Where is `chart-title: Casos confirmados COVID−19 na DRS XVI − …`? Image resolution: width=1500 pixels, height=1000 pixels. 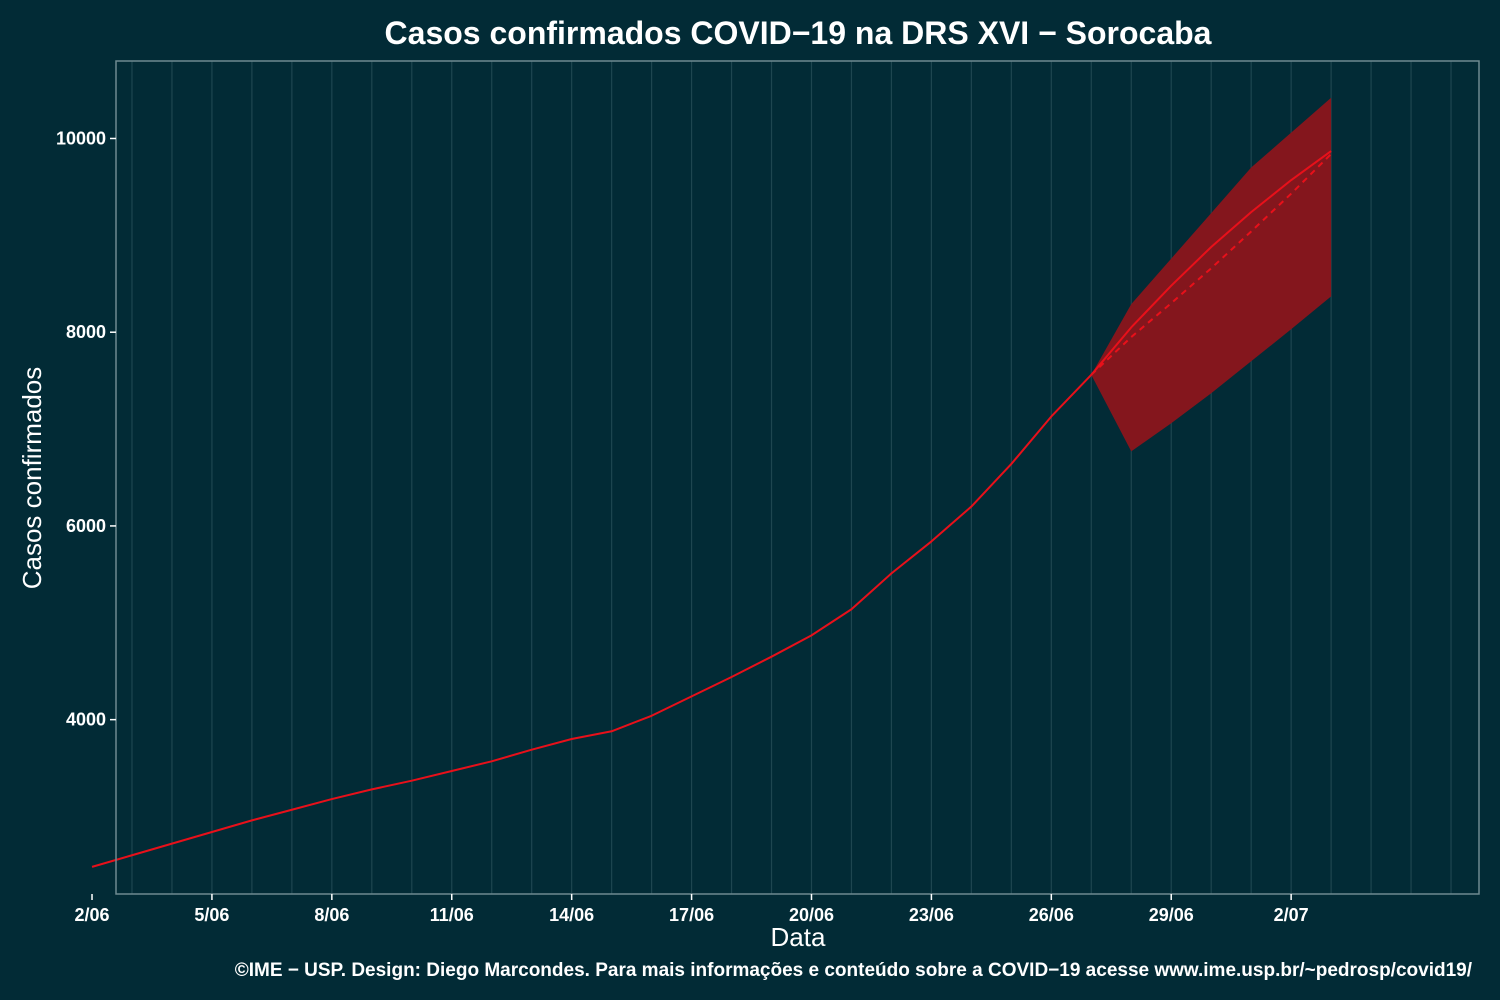
chart-title: Casos confirmados COVID−19 na DRS XVI − … is located at coordinates (798, 33).